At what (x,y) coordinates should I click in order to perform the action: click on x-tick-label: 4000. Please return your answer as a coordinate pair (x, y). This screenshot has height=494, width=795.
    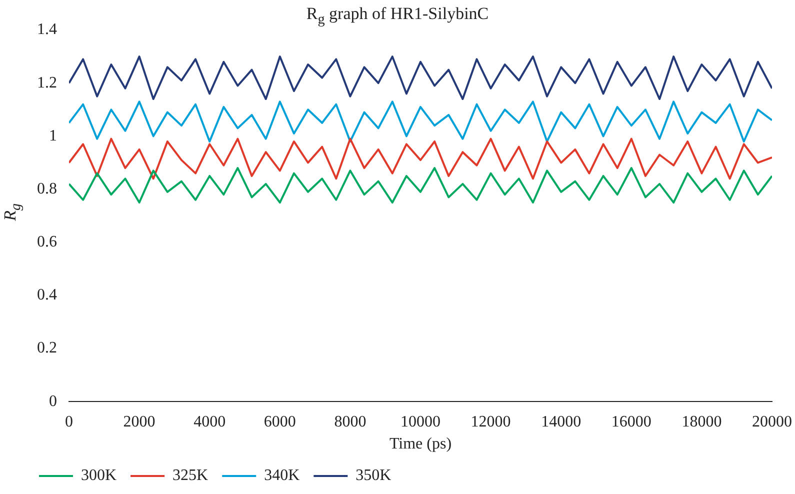
    Looking at the image, I should click on (210, 421).